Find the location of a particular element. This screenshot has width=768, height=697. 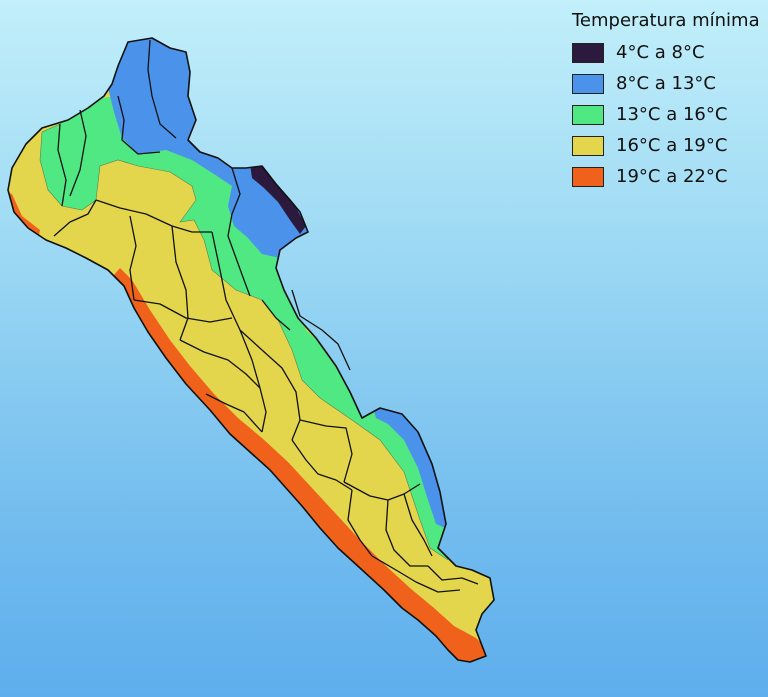

zone-8-13-east is located at coordinates (411, 467).